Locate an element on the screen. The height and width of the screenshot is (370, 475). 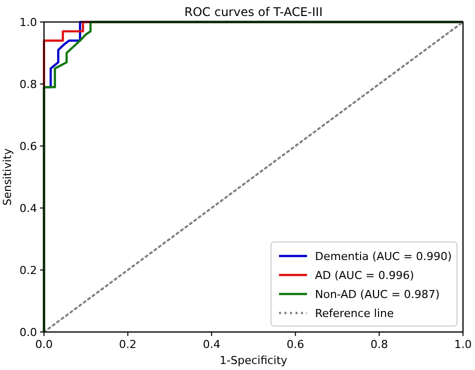
y-tick-label: 1.0 is located at coordinates (28, 22).